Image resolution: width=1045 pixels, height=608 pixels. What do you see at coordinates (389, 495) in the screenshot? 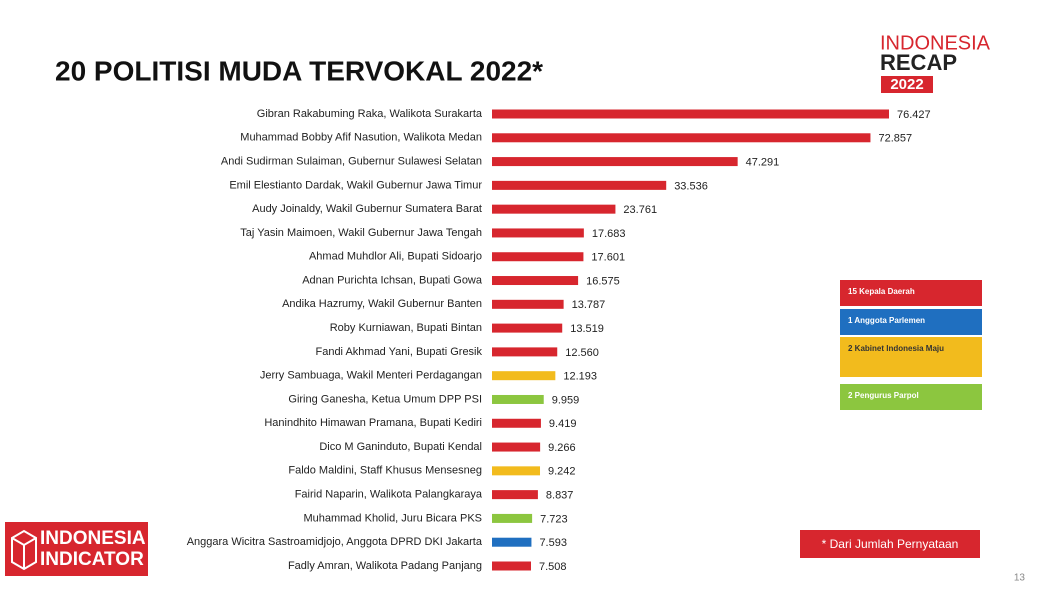
I see `category-label: Fairid Naparin, Walikota Palangkaraya` at bounding box center [389, 495].